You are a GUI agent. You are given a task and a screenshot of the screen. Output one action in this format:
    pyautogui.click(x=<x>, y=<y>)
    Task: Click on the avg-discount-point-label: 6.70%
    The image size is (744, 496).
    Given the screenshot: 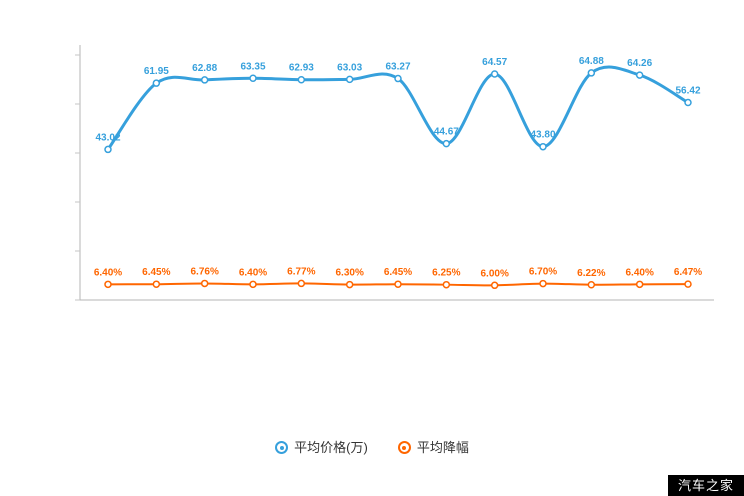 What is the action you would take?
    pyautogui.click(x=543, y=272)
    